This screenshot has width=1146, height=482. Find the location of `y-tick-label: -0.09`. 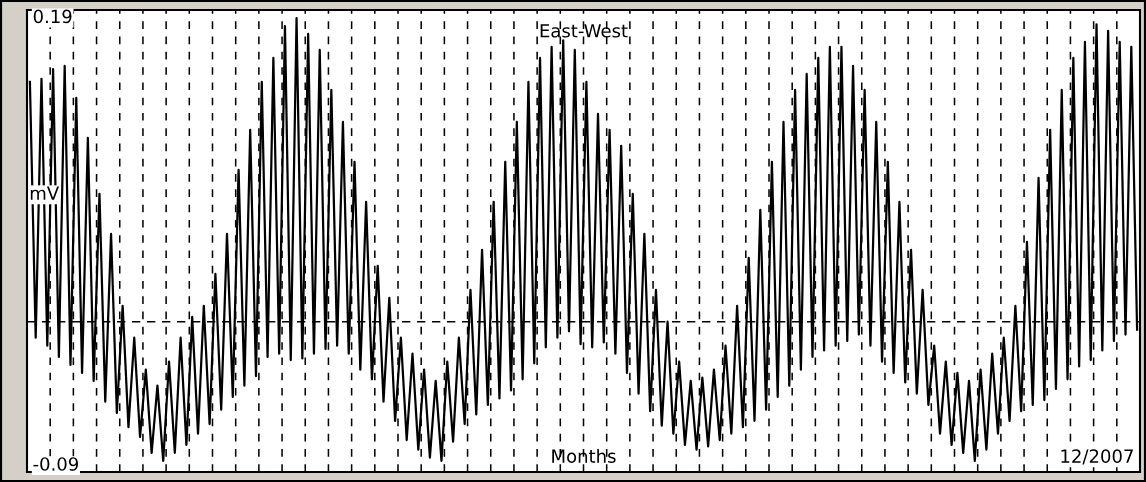

y-tick-label: -0.09 is located at coordinates (55, 464).